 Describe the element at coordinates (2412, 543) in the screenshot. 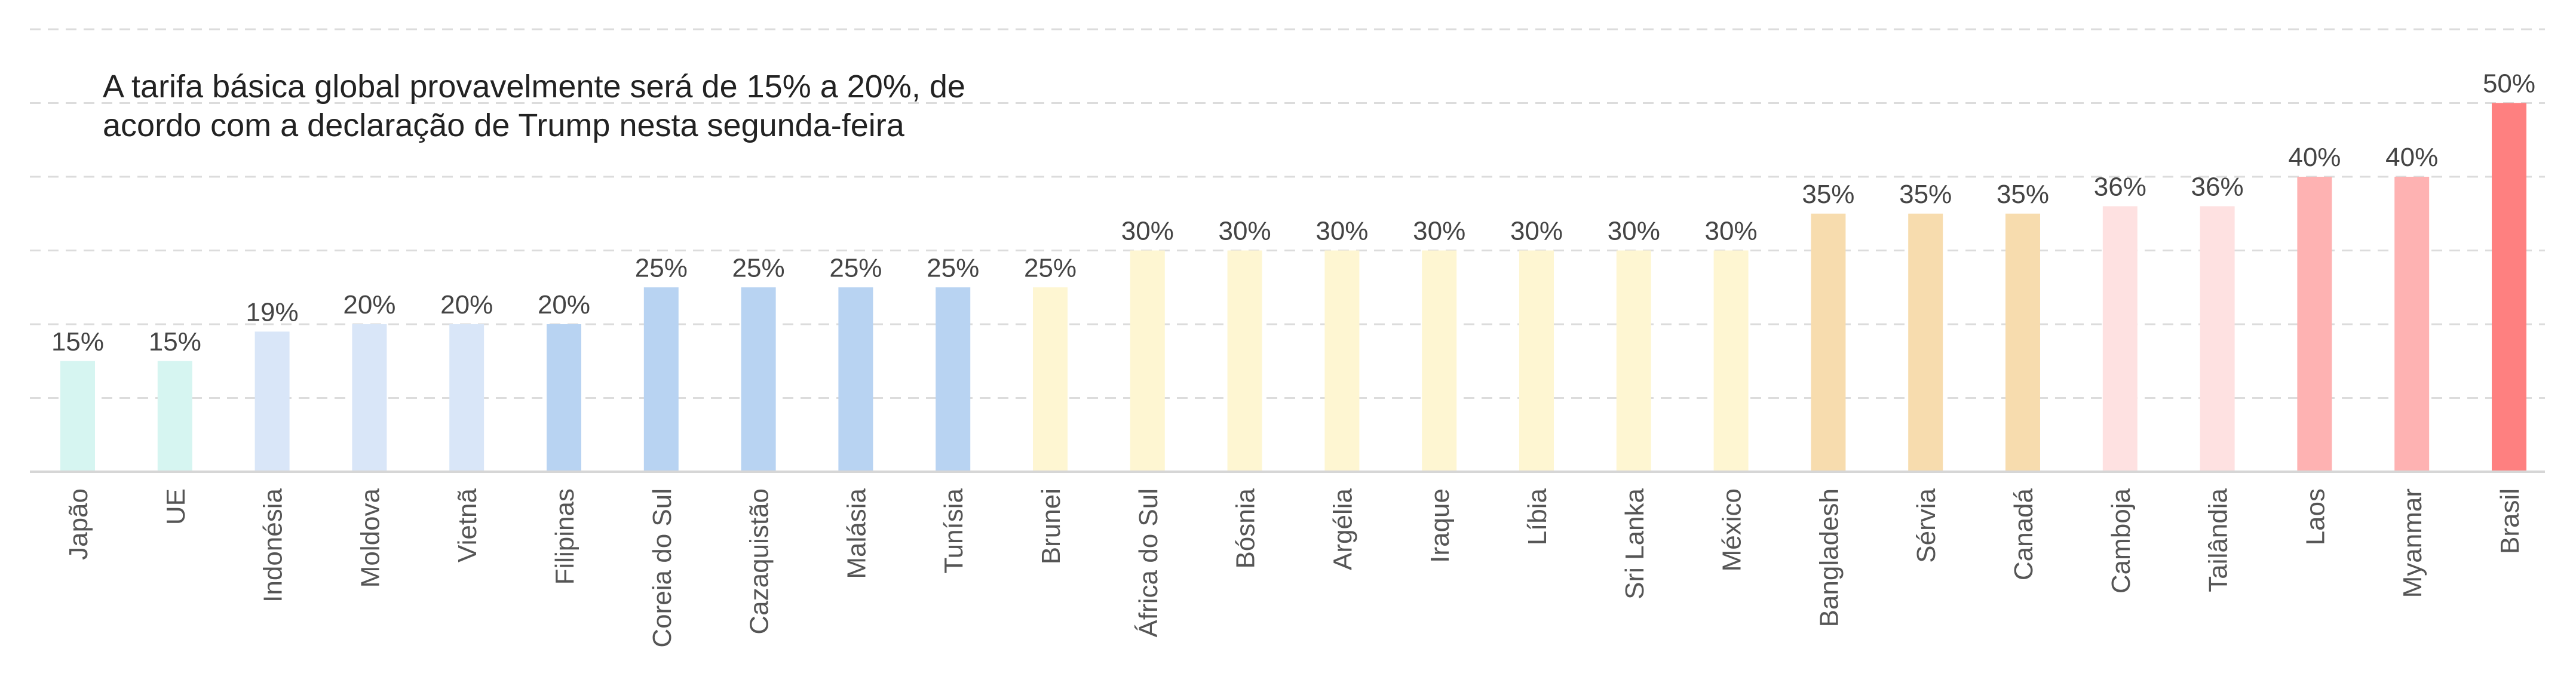

I see `category-label-24: Myanmar` at that location.